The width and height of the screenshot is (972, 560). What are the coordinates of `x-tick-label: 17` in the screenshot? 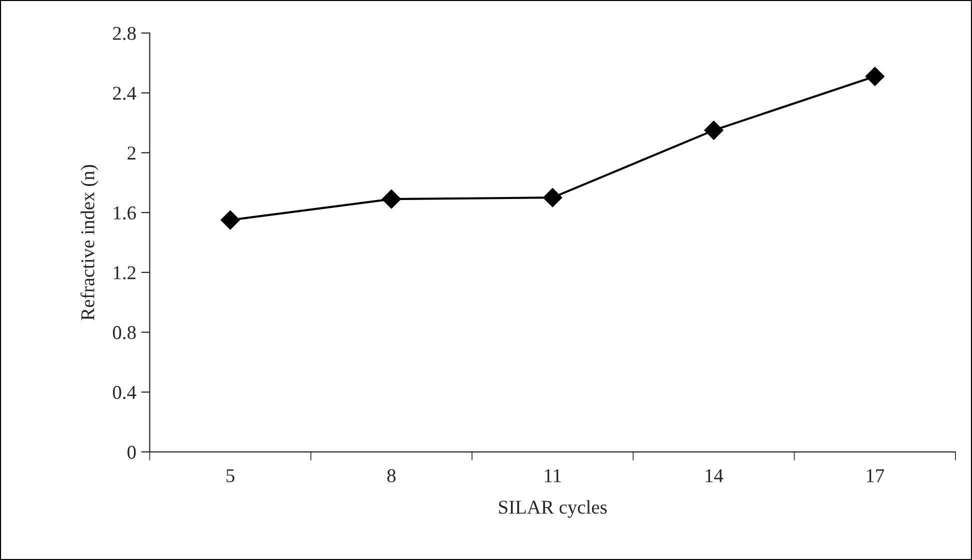 It's located at (875, 475).